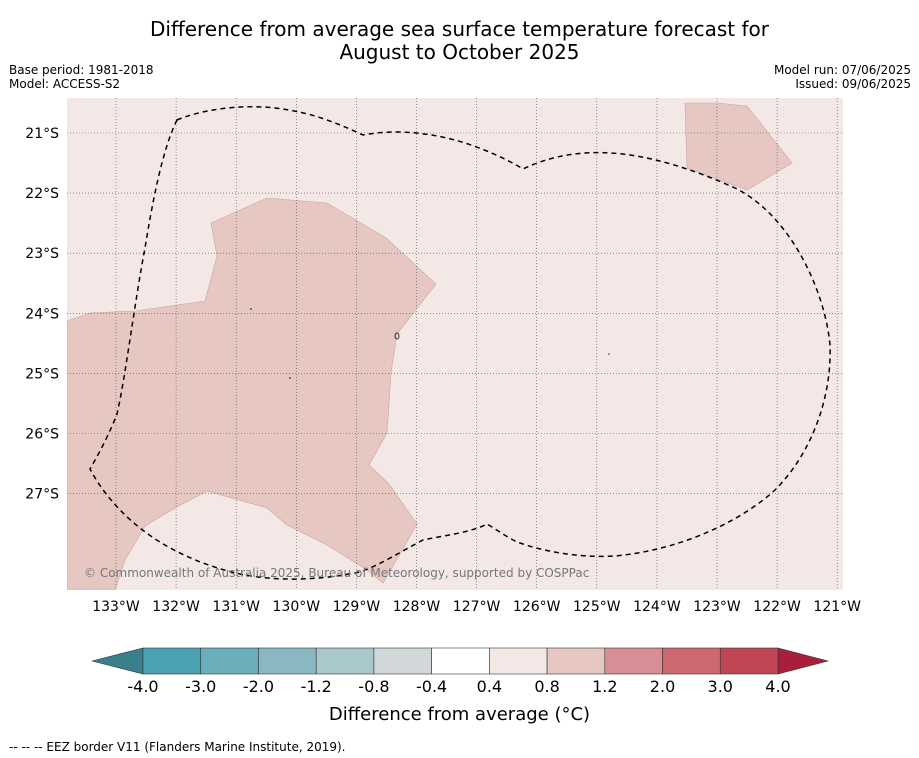  What do you see at coordinates (374, 686) in the screenshot?
I see `colorbar-tick-label: -0.8` at bounding box center [374, 686].